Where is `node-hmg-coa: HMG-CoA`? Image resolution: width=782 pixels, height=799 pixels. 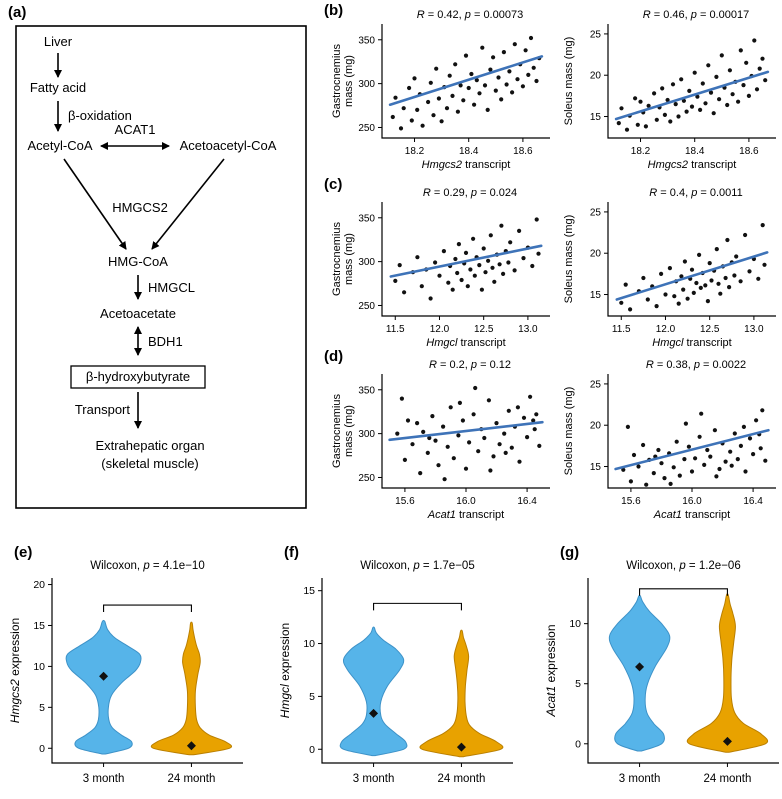
node-hmg-coa: HMG-CoA is located at coordinates (138, 261).